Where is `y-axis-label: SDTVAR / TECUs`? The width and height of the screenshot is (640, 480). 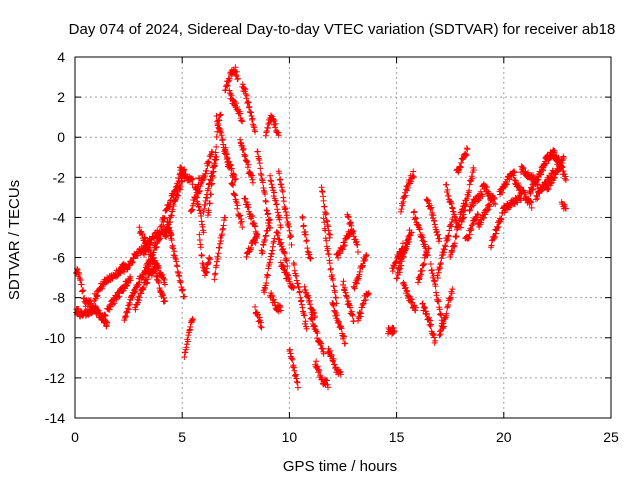
y-axis-label: SDTVAR / TECUs is located at coordinates (14, 240).